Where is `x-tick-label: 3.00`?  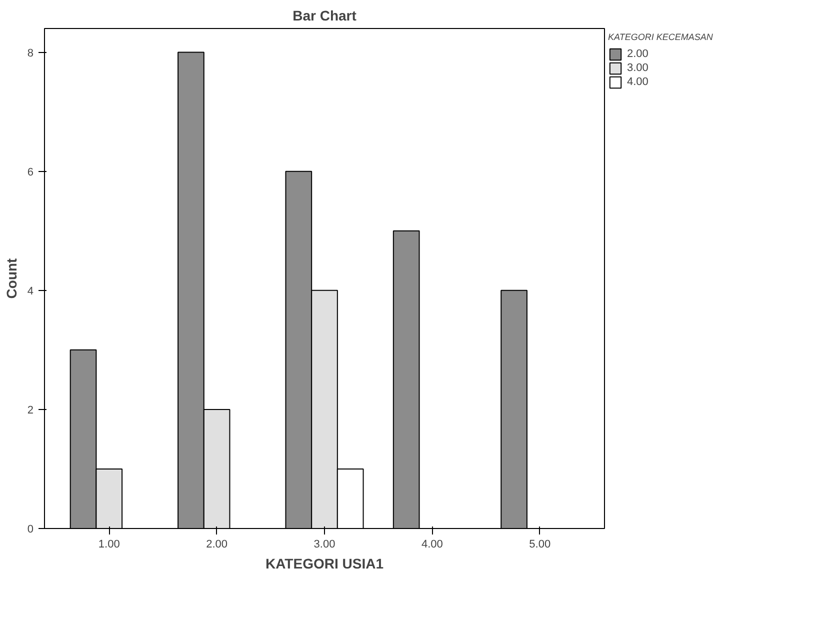 x-tick-label: 3.00 is located at coordinates (325, 544).